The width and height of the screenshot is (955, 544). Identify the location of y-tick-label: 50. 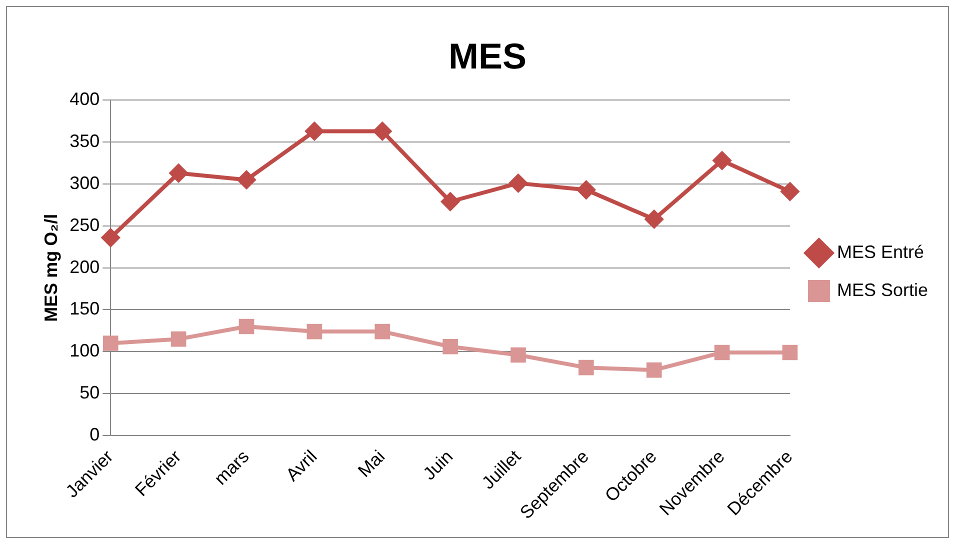
(90, 392).